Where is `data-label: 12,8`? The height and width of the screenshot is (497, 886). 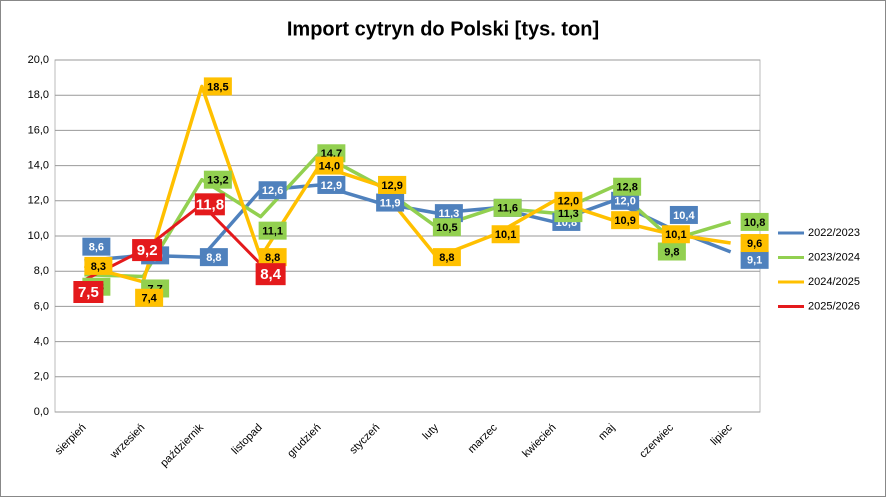
data-label: 12,8 is located at coordinates (627, 186).